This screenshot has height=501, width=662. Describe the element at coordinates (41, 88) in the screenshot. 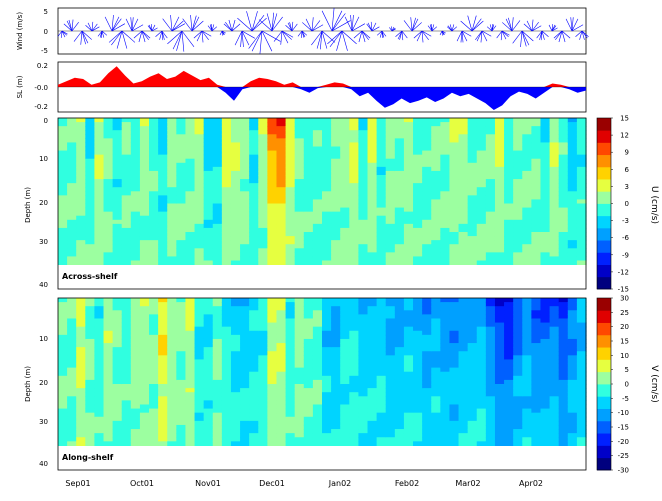

I see `sl-ytick-0: -0.0` at that location.